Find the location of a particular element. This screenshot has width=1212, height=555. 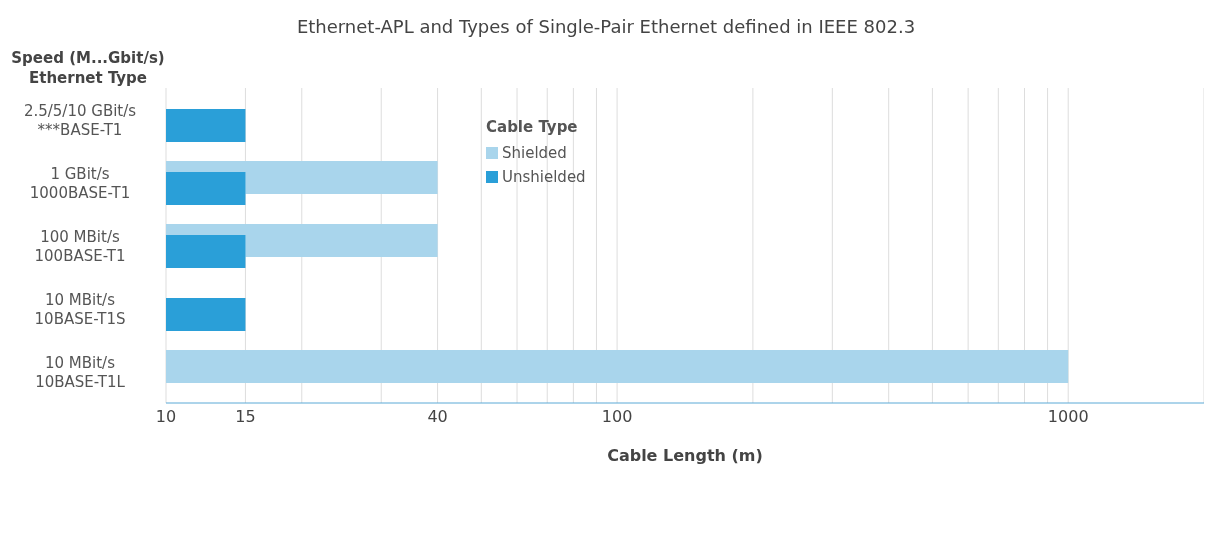

y-tick-label: 1 GBit/s 1000BASE-T1 is located at coordinates (80, 183).